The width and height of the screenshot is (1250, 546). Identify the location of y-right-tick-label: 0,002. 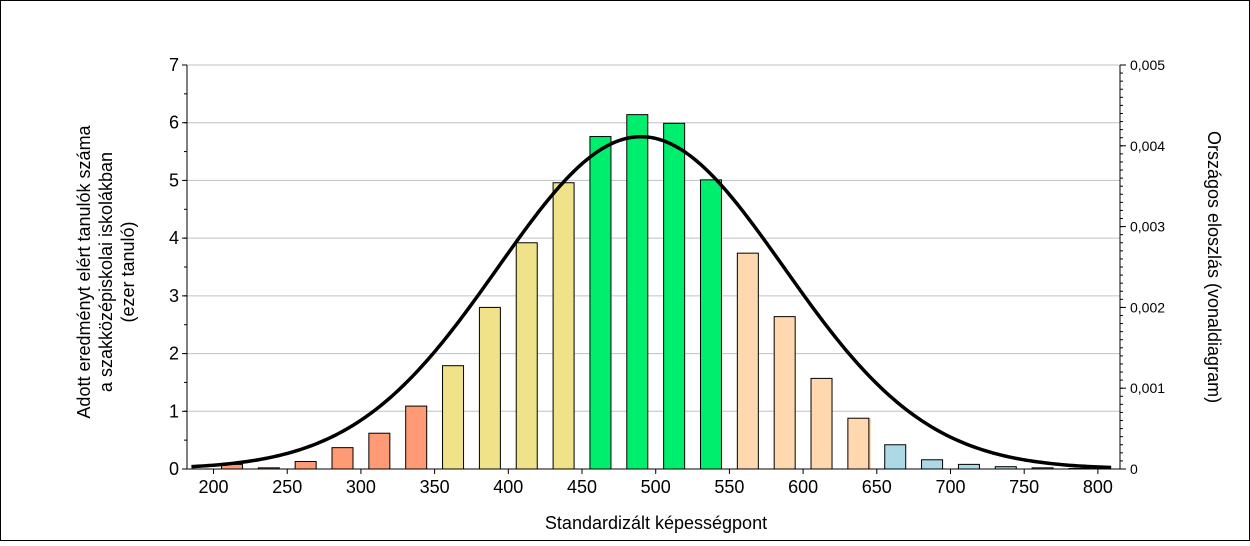
(1147, 307).